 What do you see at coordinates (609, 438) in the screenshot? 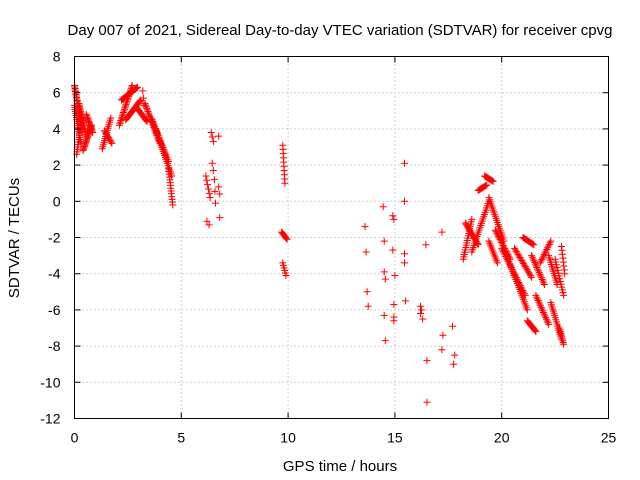
I see `x-tick-label: 25` at bounding box center [609, 438].